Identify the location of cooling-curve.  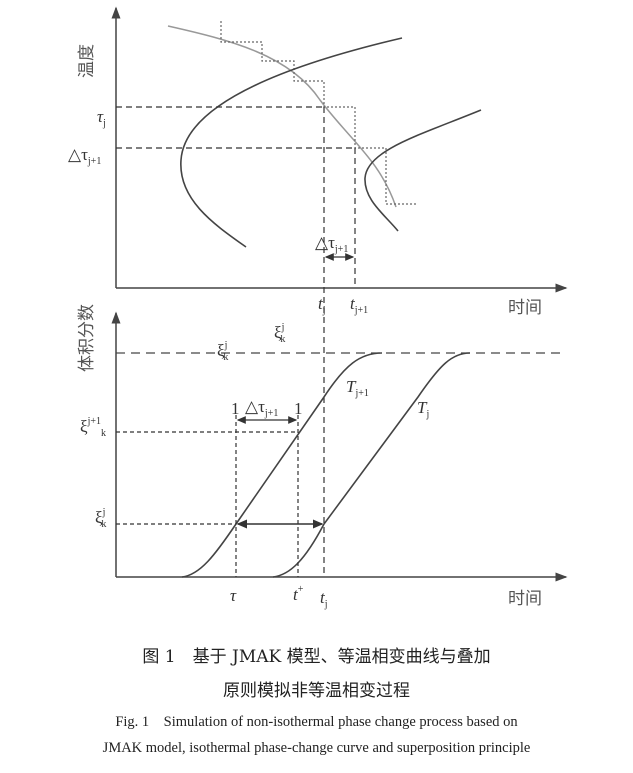
(282, 116).